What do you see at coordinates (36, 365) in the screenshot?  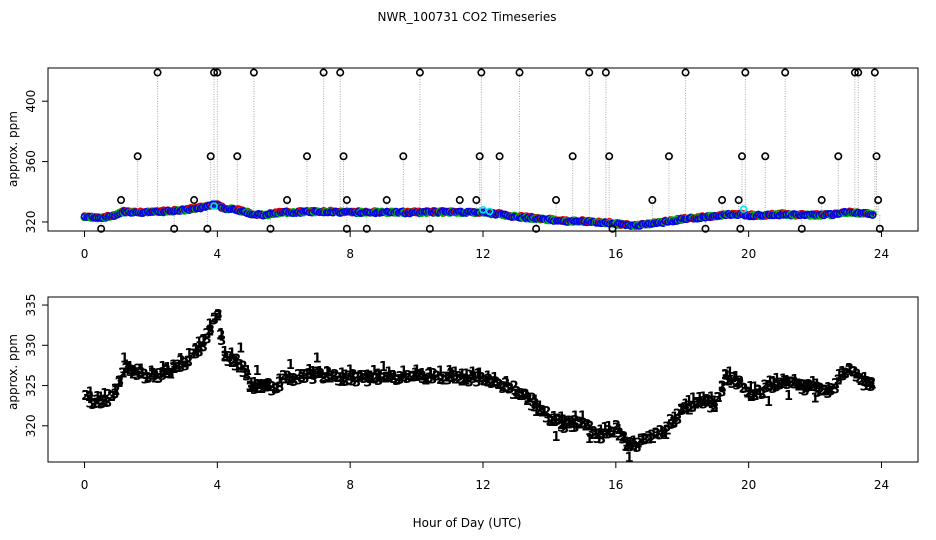 I see `bottom-y-axis: 320 325 330 335` at bounding box center [36, 365].